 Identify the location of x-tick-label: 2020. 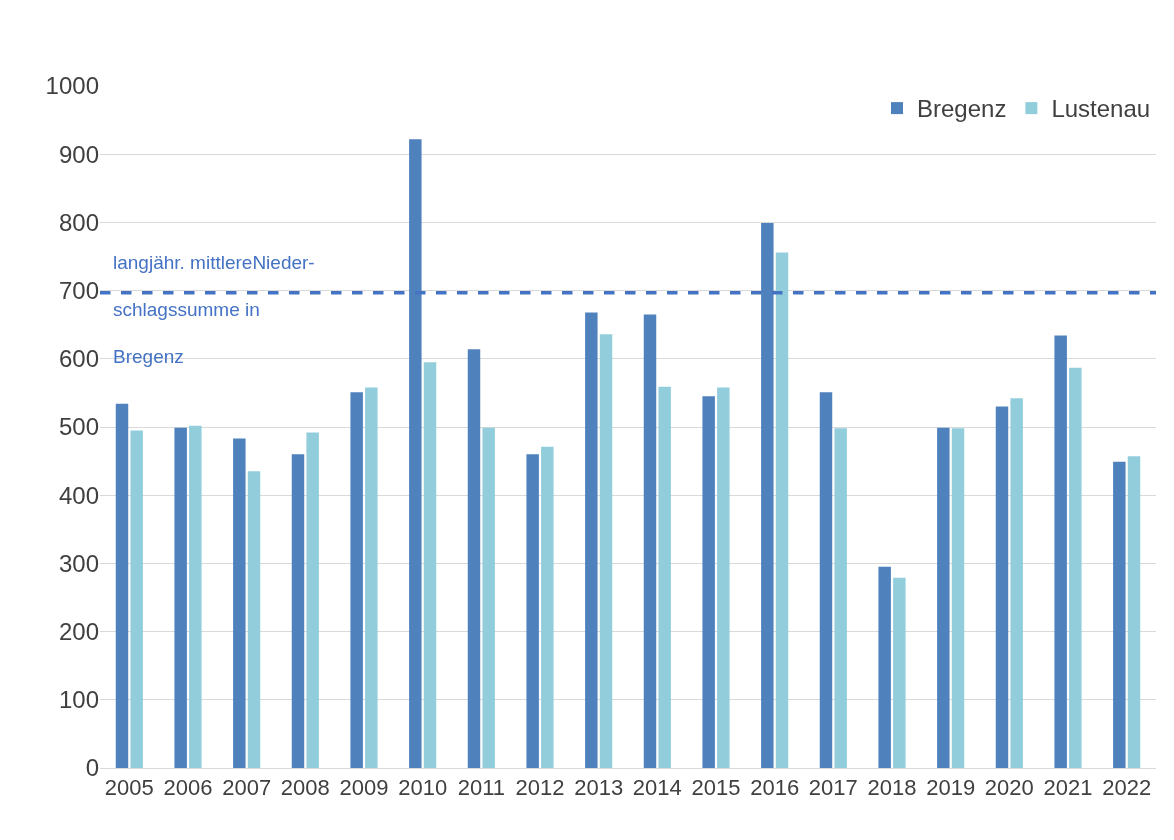
(1009, 788).